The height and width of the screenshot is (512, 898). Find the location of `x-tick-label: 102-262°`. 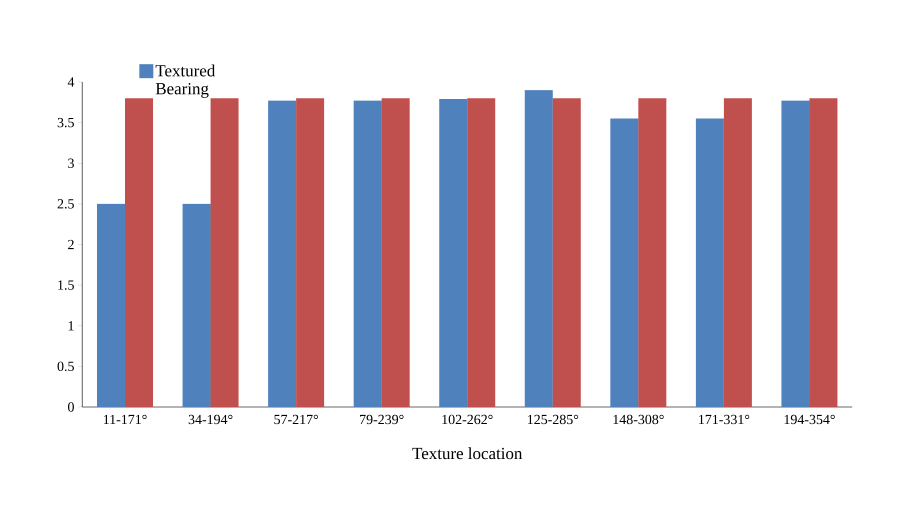

x-tick-label: 102-262° is located at coordinates (467, 419).